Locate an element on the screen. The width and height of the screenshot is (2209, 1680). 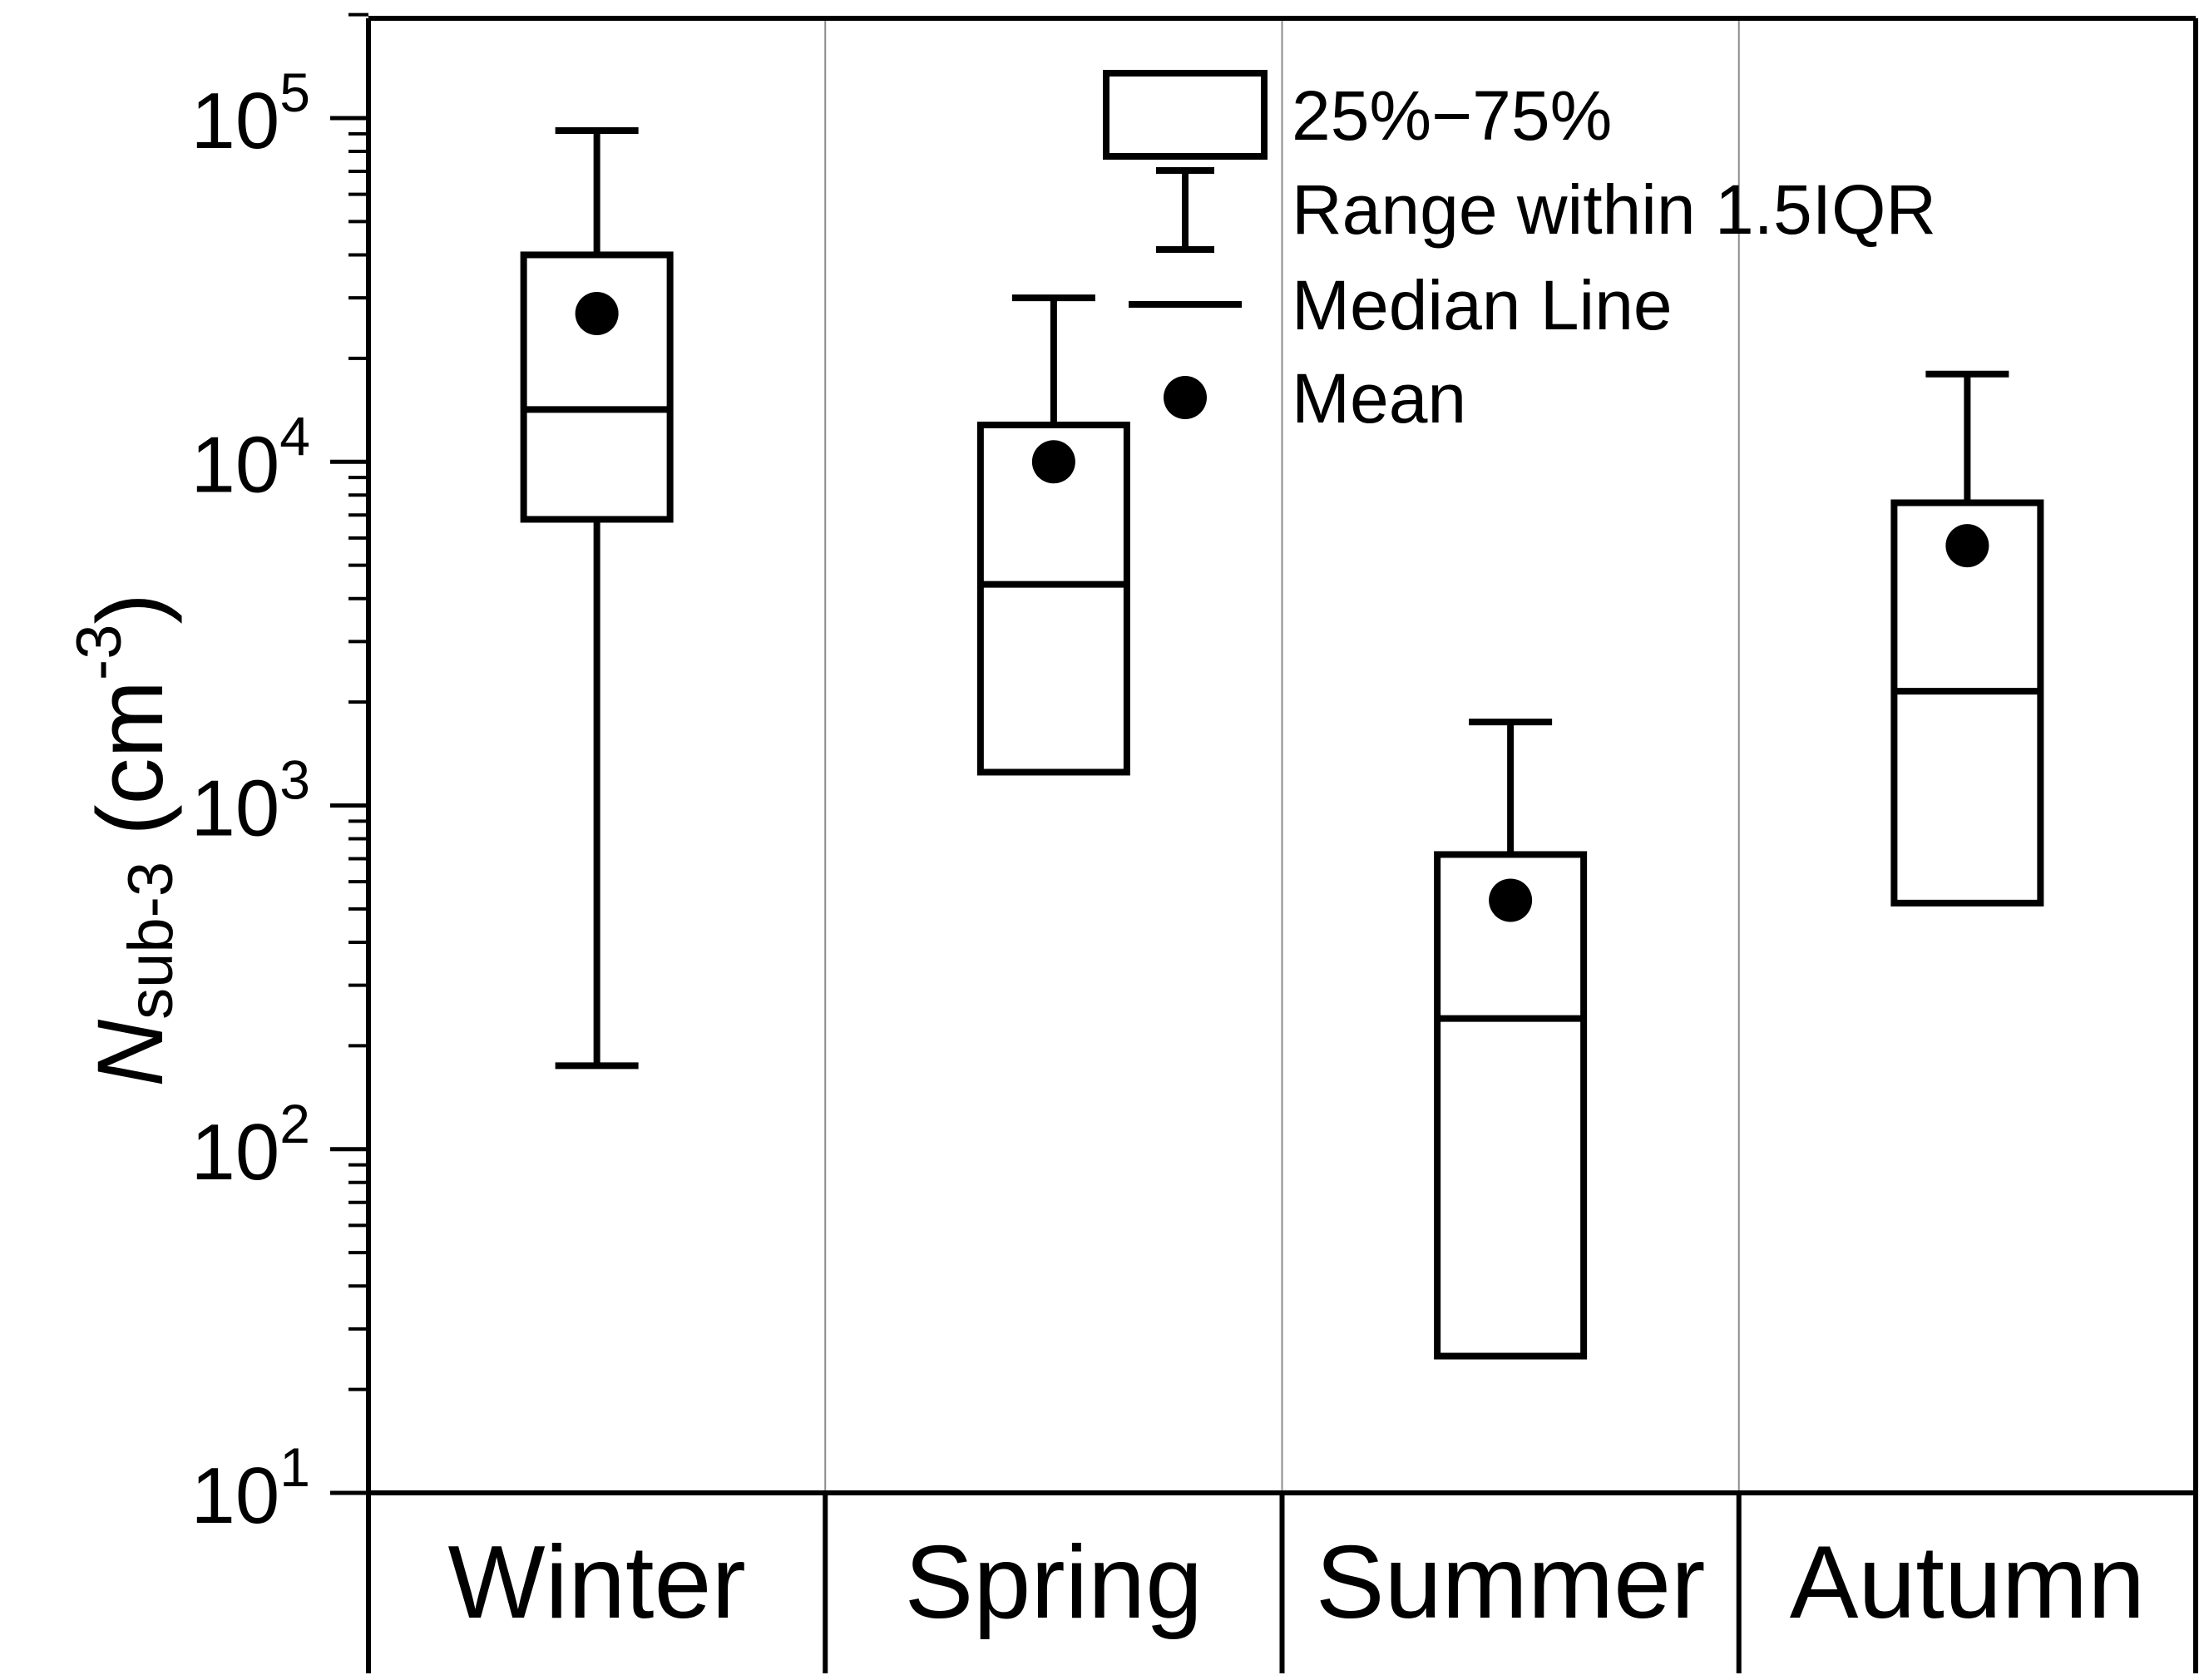
box-spring is located at coordinates (1053, 535).